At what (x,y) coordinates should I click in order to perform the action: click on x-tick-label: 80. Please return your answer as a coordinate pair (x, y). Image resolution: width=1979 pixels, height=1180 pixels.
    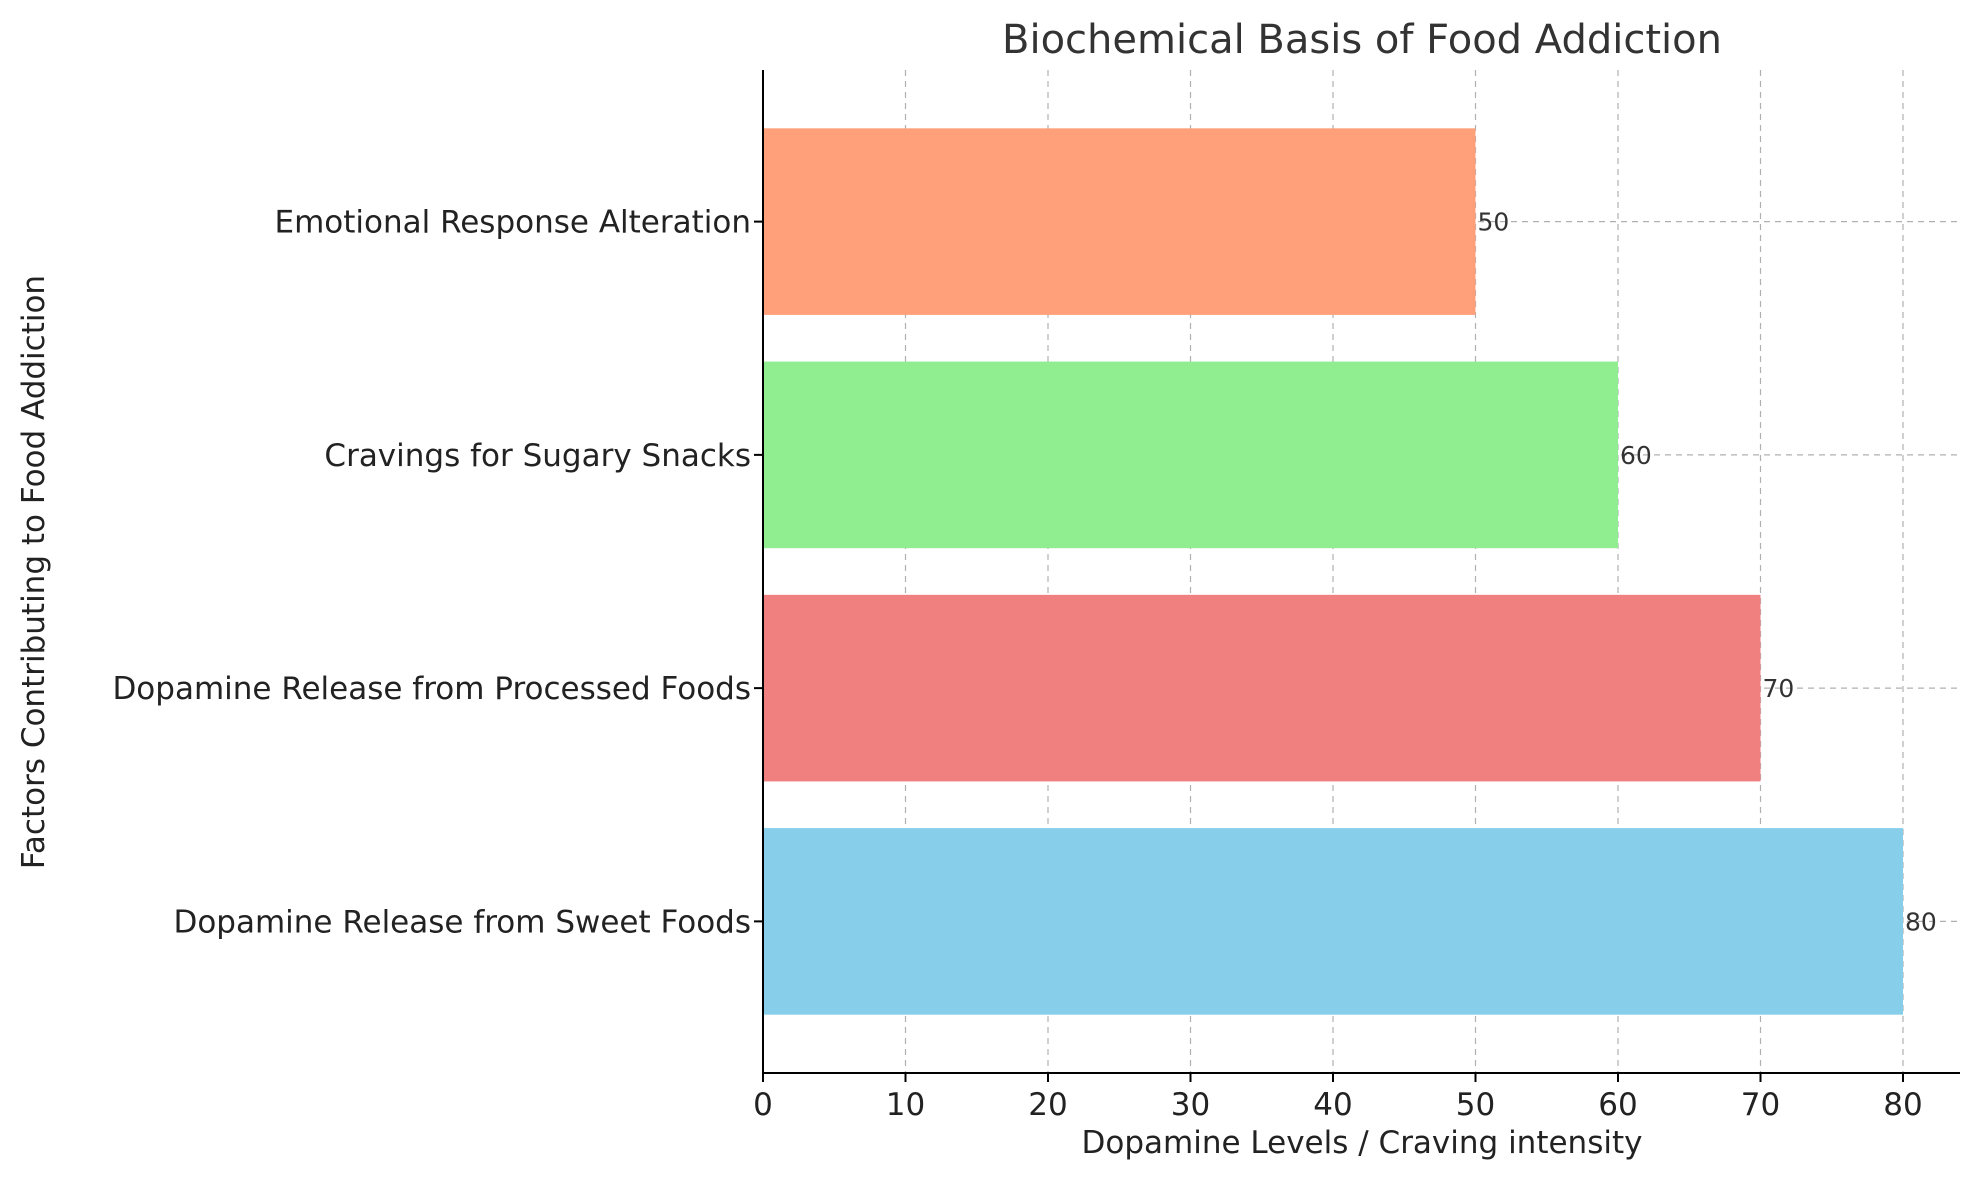
    Looking at the image, I should click on (1902, 1105).